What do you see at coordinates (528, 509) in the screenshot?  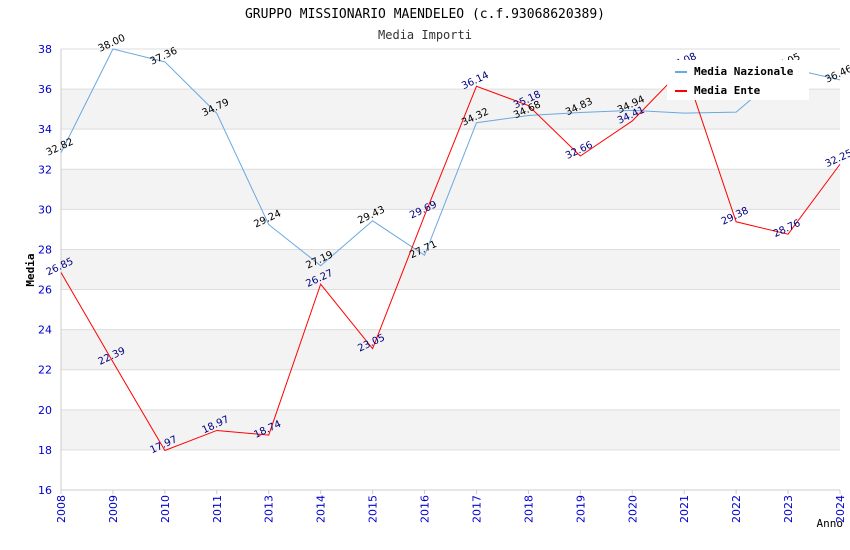 I see `x-tick-label: 2018` at bounding box center [528, 509].